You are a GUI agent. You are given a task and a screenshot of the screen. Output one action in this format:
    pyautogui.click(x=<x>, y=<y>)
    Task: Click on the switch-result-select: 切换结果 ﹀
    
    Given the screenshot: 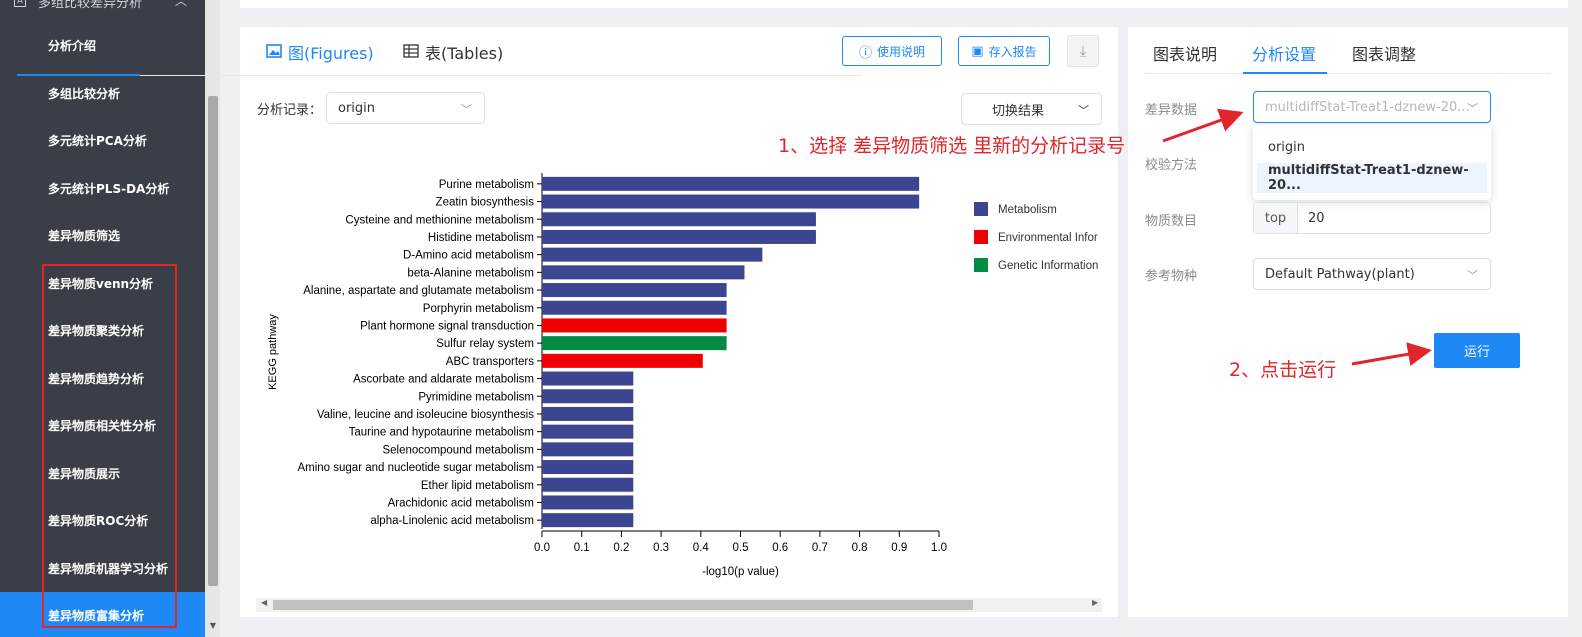 What is the action you would take?
    pyautogui.click(x=1031, y=109)
    